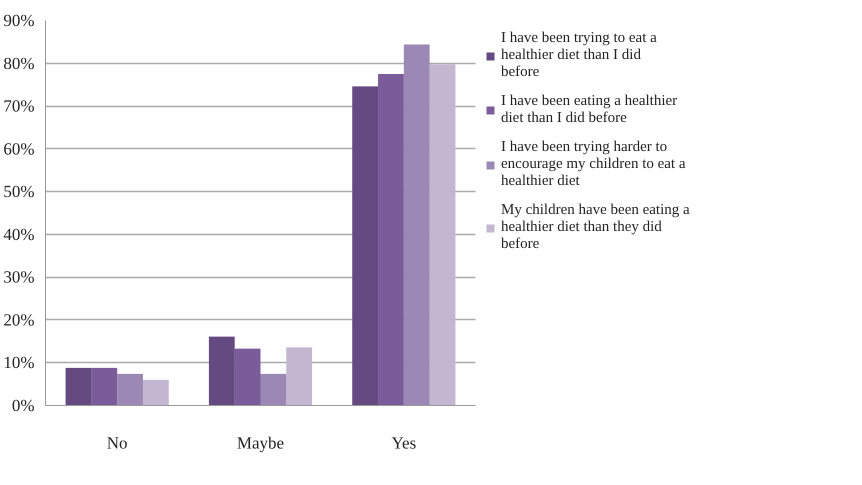  Describe the element at coordinates (19, 362) in the screenshot. I see `y-tick-label: 10%` at that location.